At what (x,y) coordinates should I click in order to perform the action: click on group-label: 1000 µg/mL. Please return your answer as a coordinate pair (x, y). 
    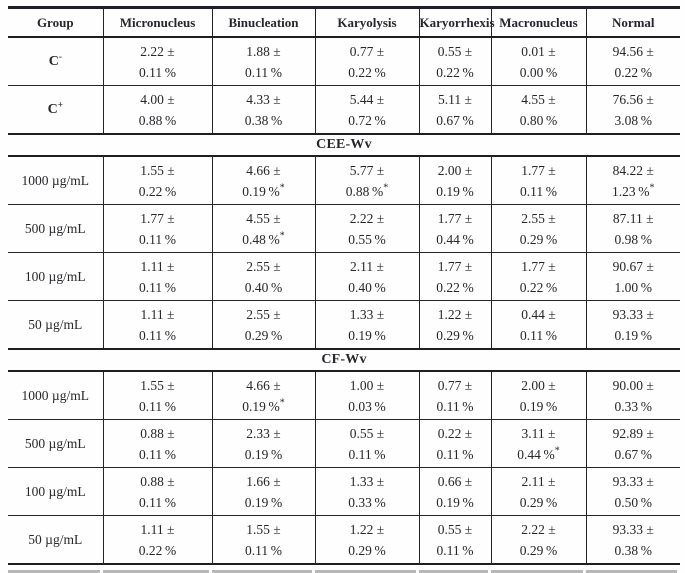
    Looking at the image, I should click on (55, 395).